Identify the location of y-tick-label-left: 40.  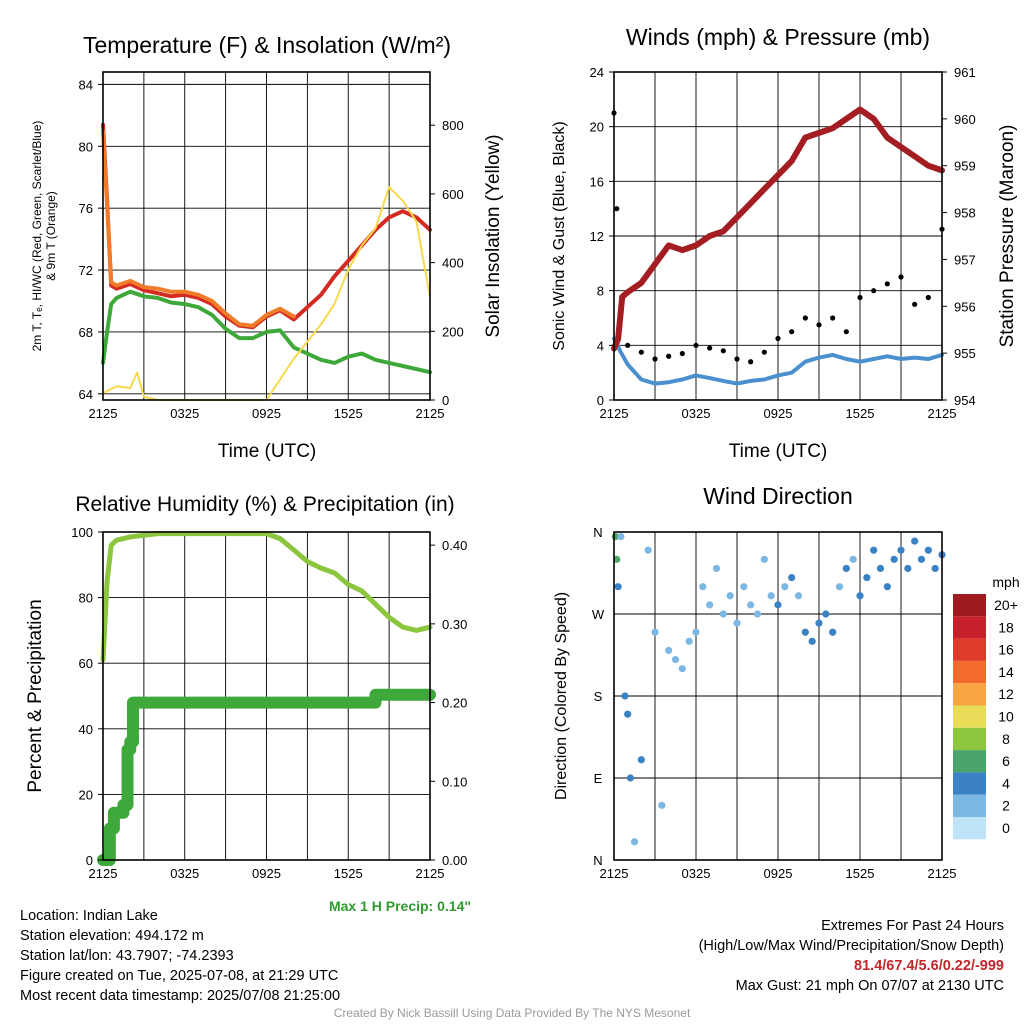
(86, 729).